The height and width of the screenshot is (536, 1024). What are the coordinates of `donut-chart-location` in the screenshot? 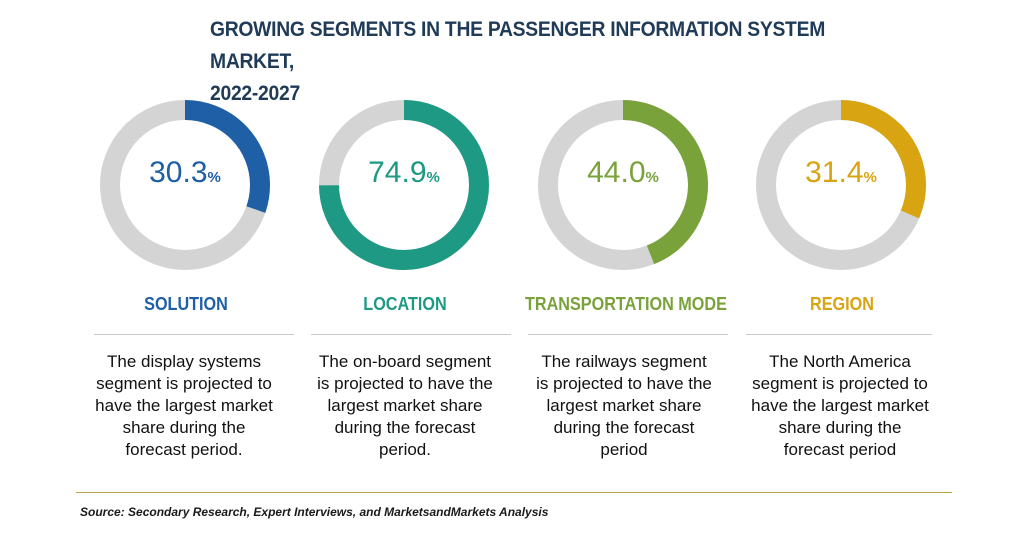 It's located at (404, 185).